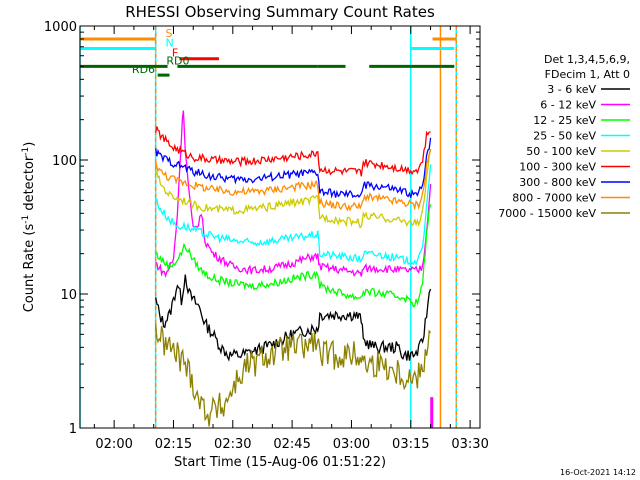 Image resolution: width=640 pixels, height=480 pixels. I want to click on y-tick-label-3: 100, so click(64, 161).